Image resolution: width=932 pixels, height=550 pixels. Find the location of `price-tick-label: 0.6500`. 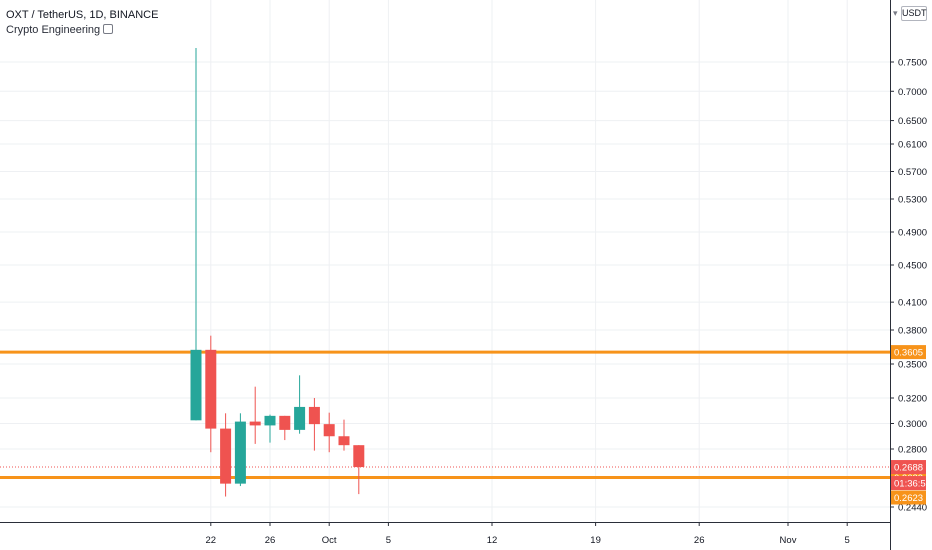

price-tick-label: 0.6500 is located at coordinates (912, 121).